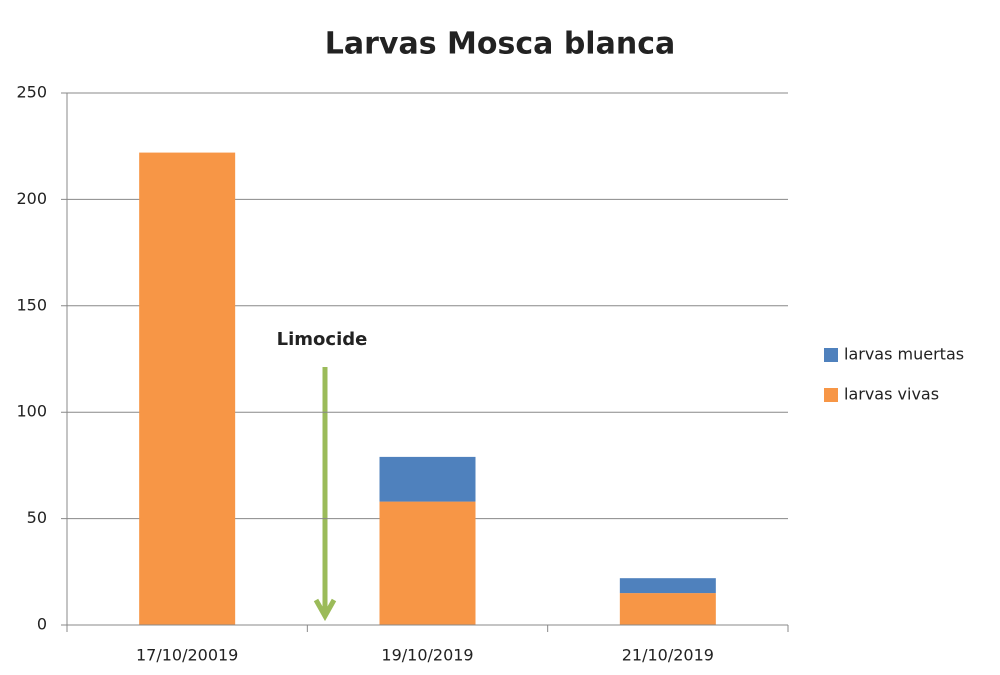 This screenshot has width=1000, height=675. Describe the element at coordinates (668, 655) in the screenshot. I see `x-tick-label: 21/10/2019` at that location.